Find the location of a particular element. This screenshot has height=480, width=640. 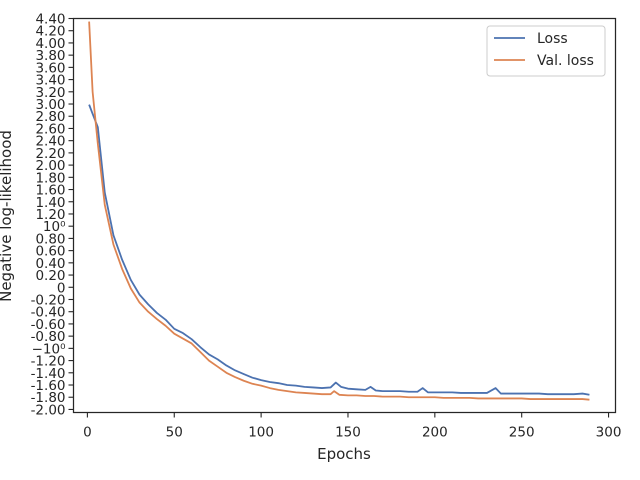

x-tick-label-1: 50 is located at coordinates (174, 433).